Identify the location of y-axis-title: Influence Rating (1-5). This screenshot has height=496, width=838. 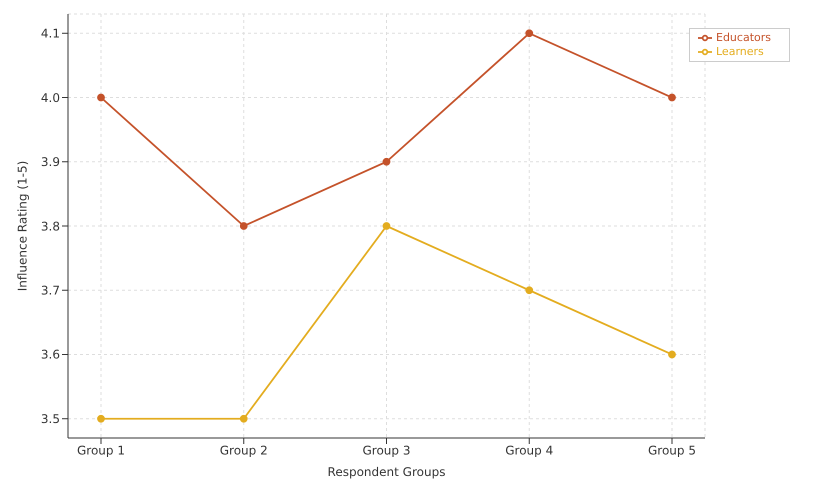
(22, 226).